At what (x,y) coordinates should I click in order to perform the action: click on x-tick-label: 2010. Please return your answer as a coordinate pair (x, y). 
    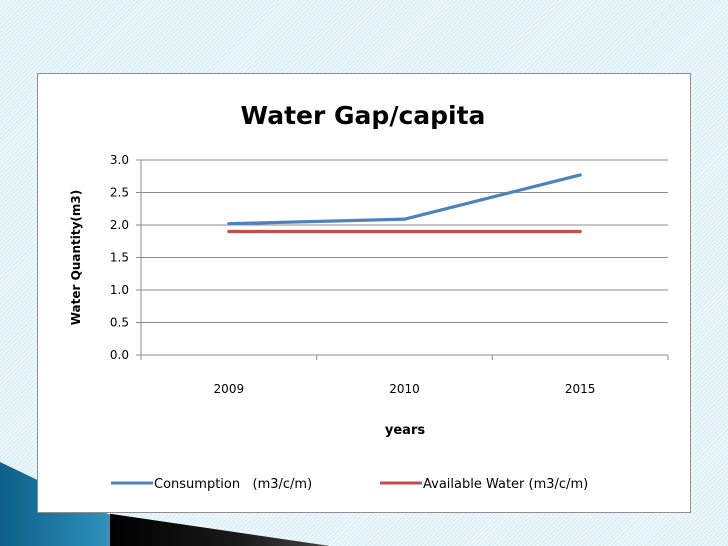
    Looking at the image, I should click on (404, 389).